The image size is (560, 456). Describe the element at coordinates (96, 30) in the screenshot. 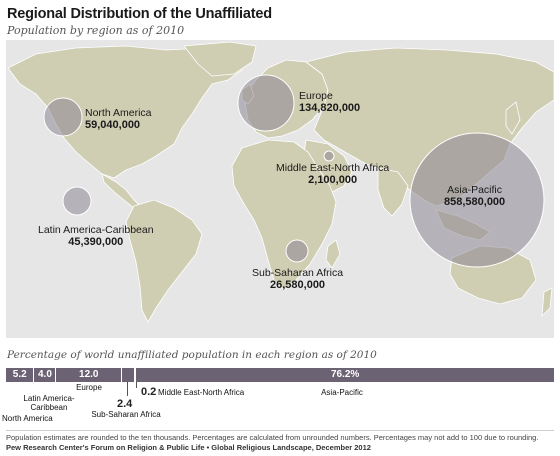

I see `chart-subtitle: Population by region as of 2010` at that location.